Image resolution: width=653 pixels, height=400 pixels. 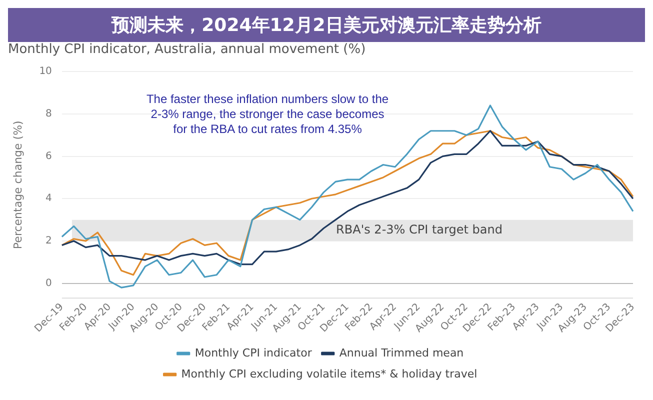 What do you see at coordinates (17, 185) in the screenshot?
I see `y-axis-title: Percentage change (%)` at bounding box center [17, 185].